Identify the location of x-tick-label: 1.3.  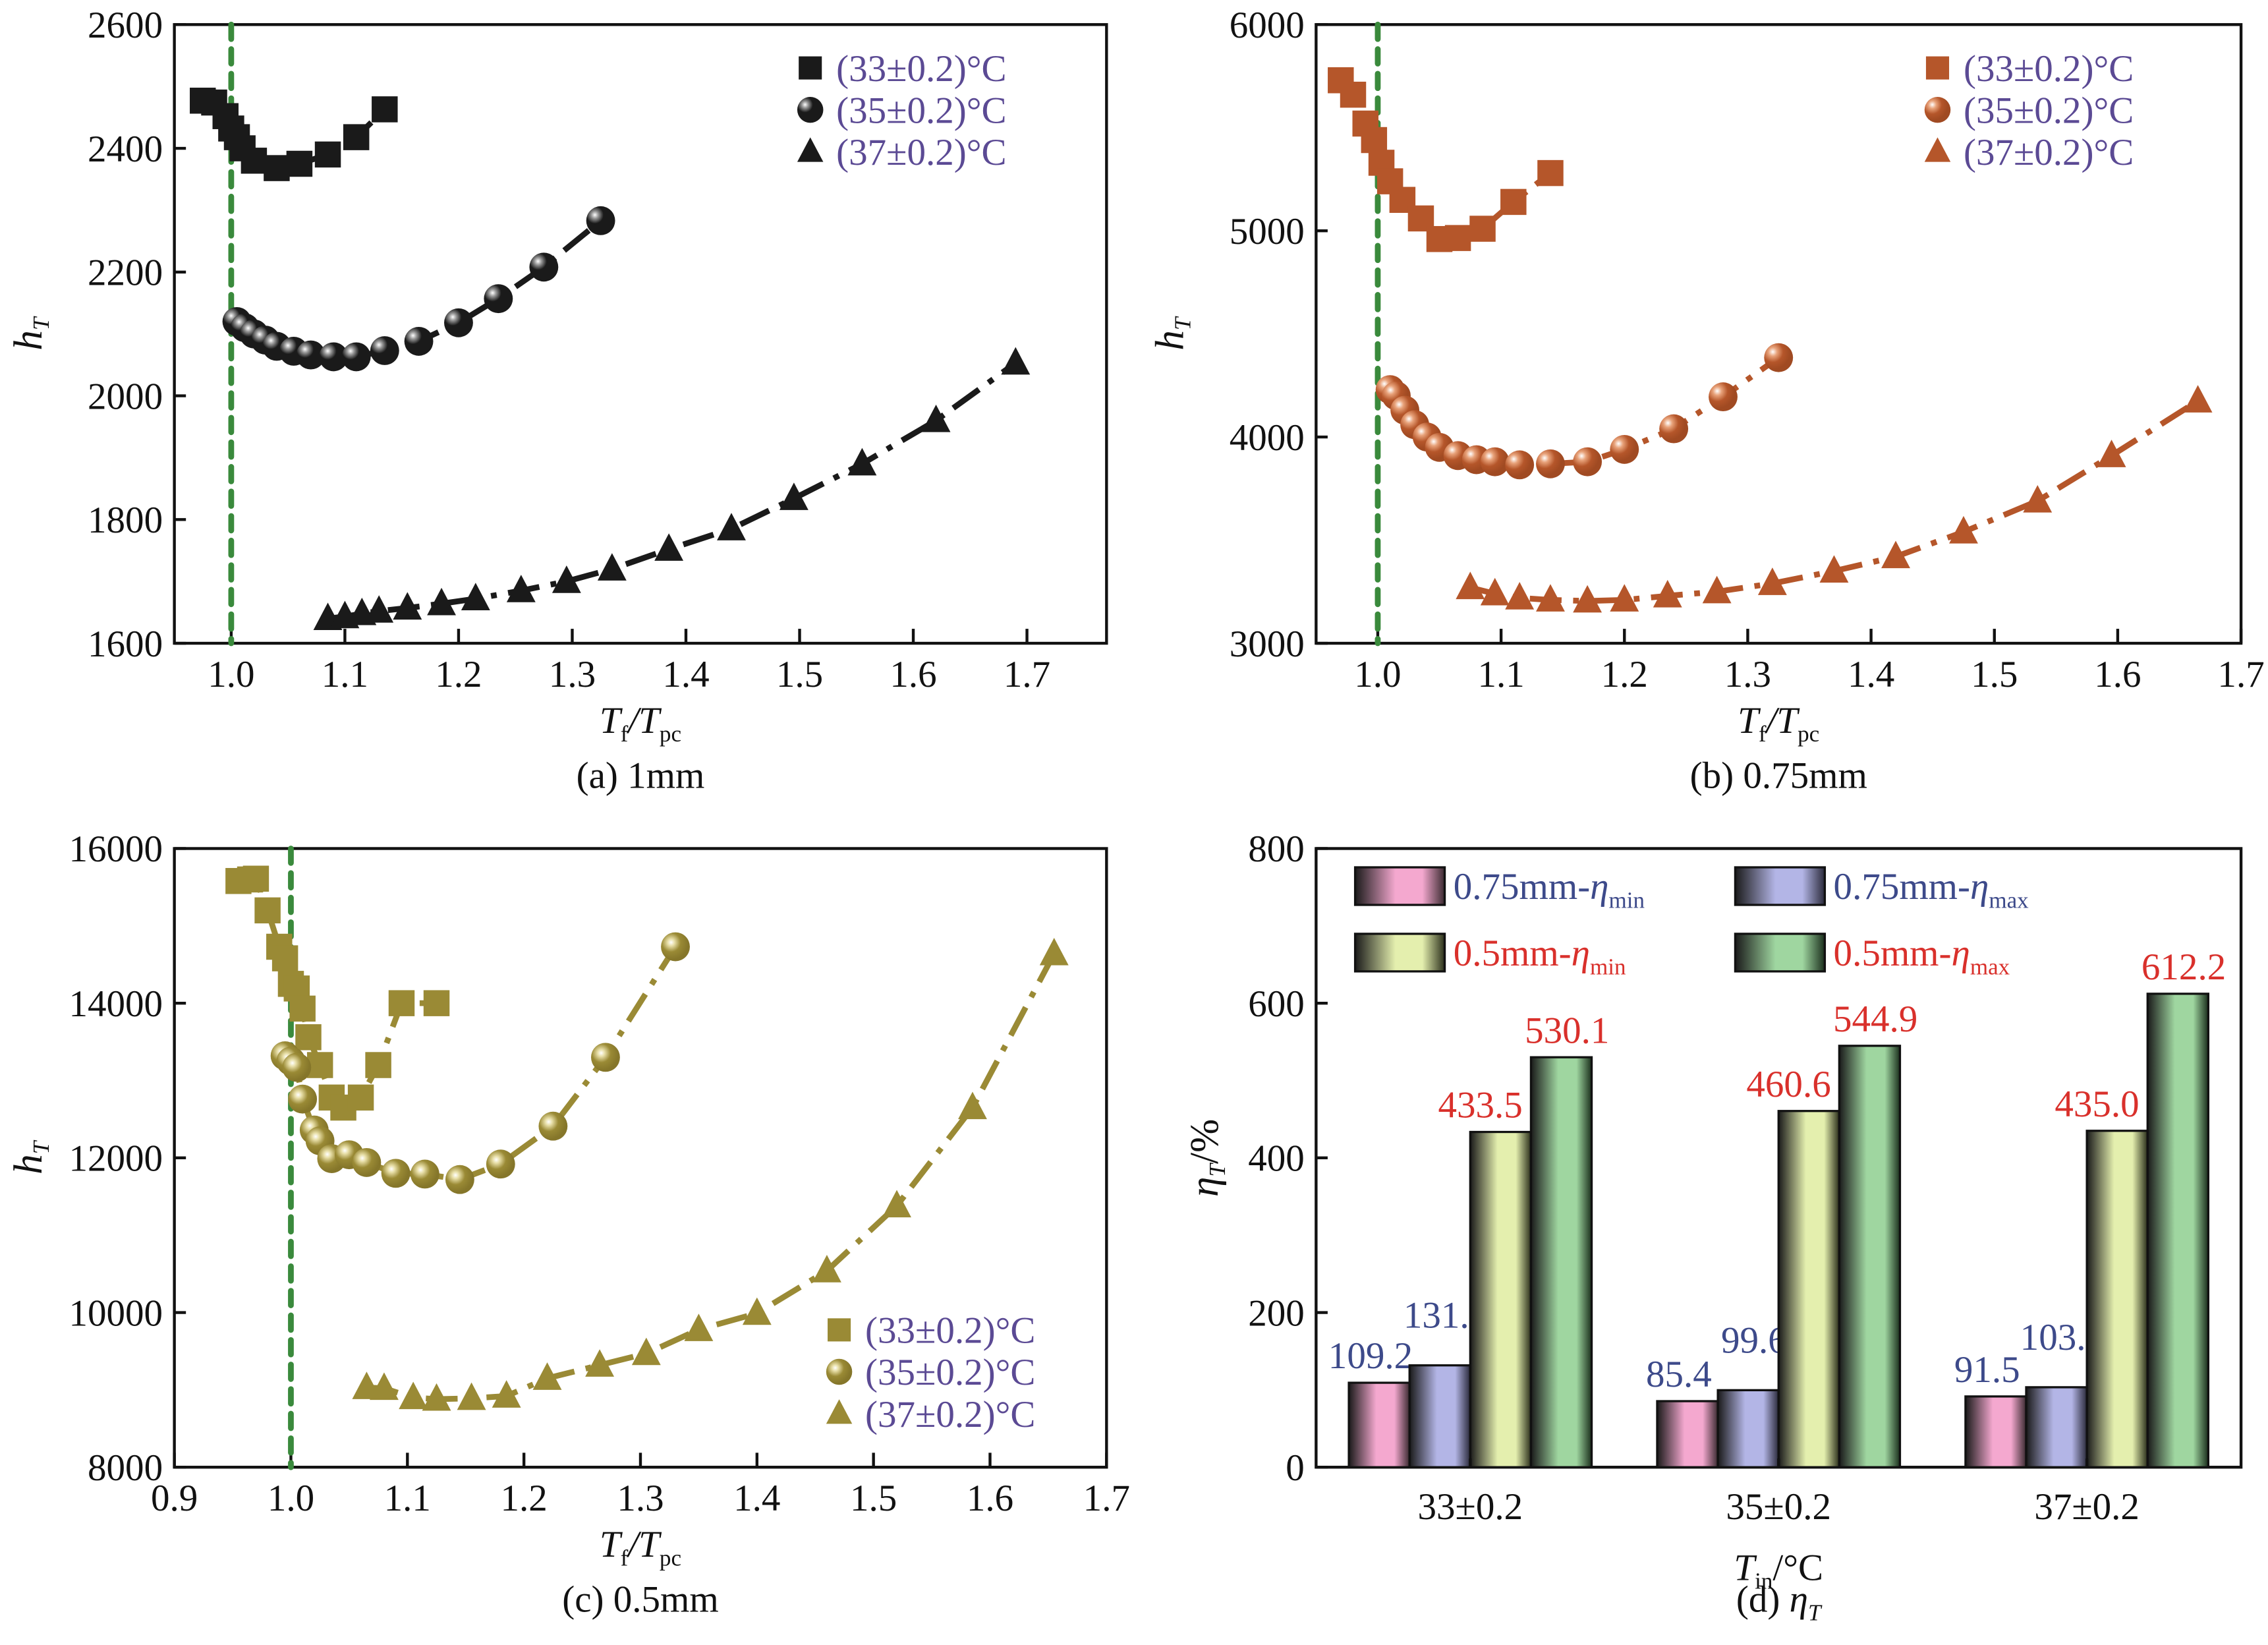
(572, 675).